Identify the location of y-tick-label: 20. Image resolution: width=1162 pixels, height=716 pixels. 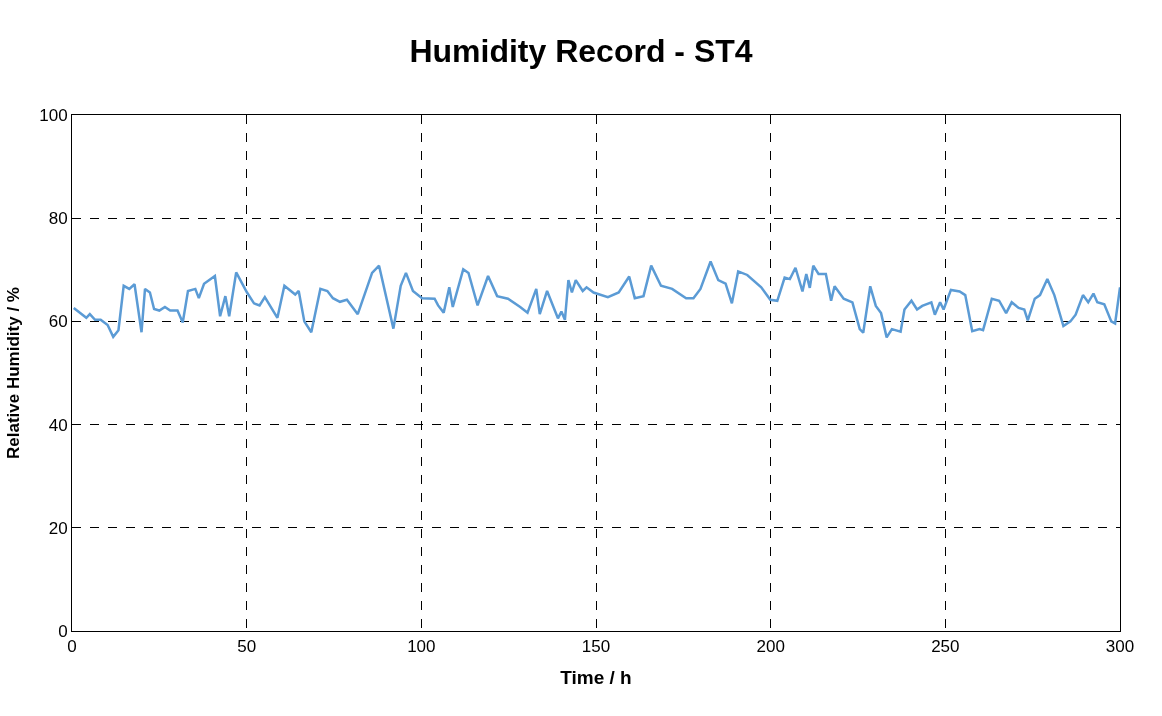
(58, 528).